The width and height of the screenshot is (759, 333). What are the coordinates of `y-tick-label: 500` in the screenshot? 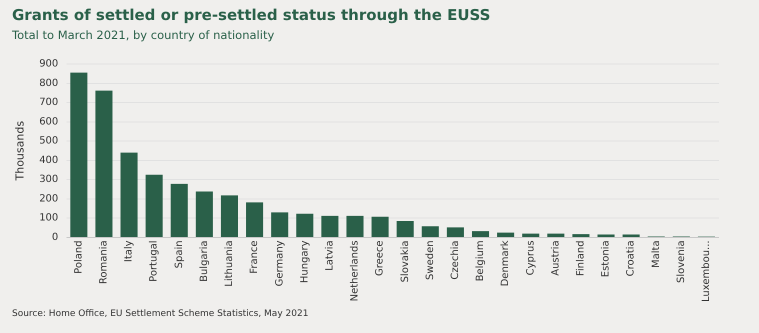 It's located at (48, 141).